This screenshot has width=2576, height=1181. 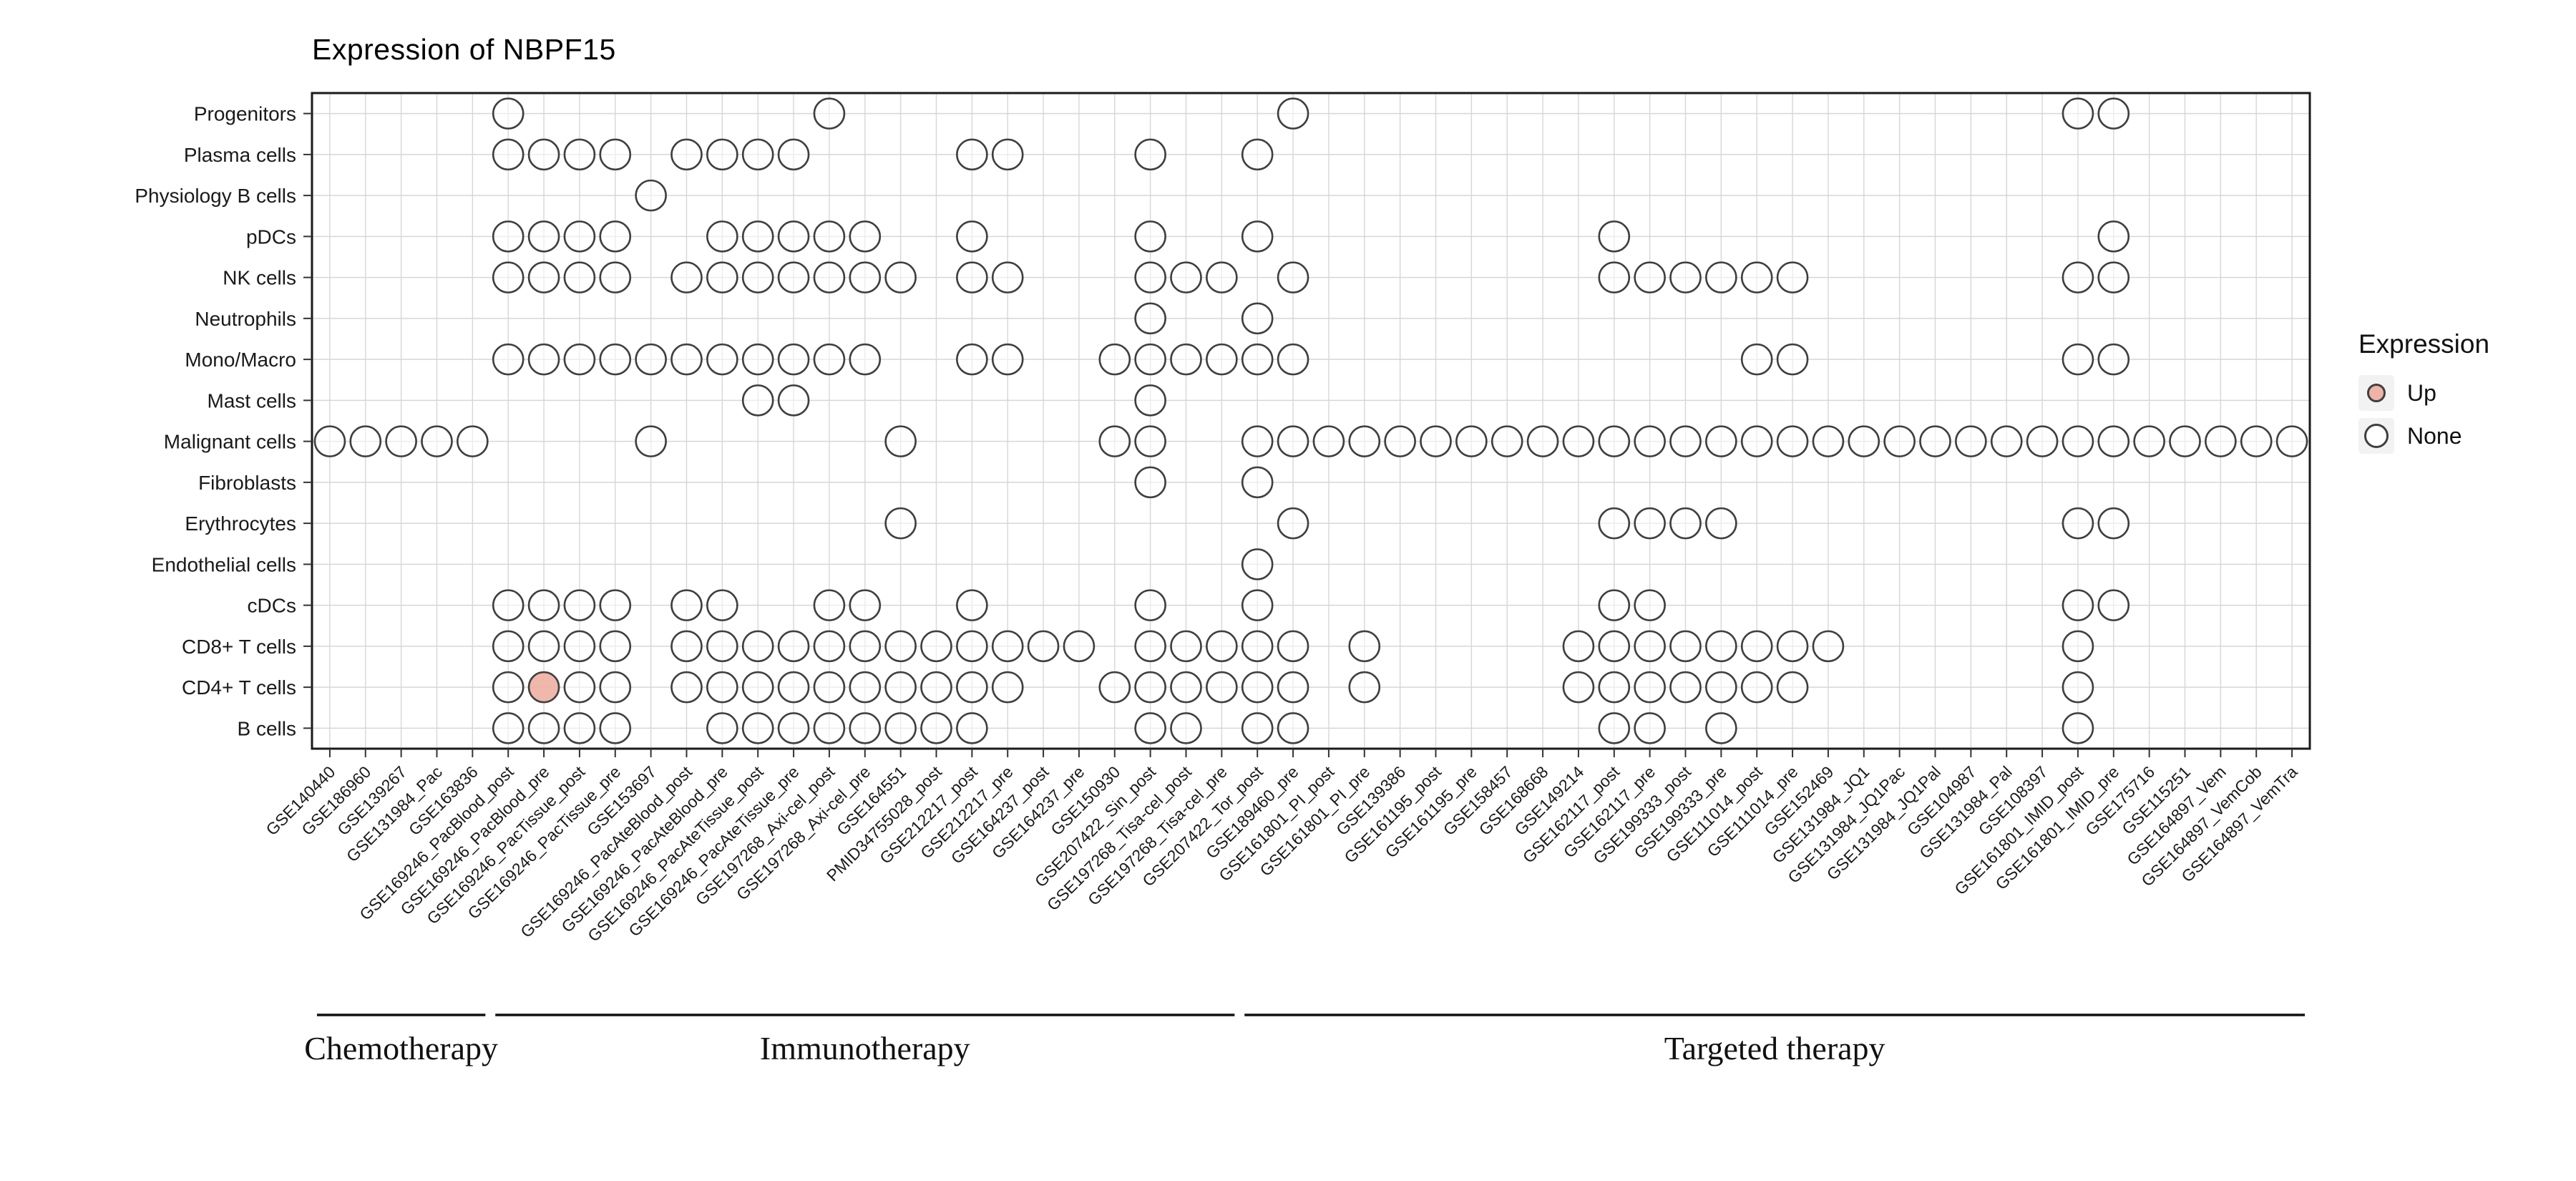 I want to click on legend: Expression Up None, so click(x=2423, y=395).